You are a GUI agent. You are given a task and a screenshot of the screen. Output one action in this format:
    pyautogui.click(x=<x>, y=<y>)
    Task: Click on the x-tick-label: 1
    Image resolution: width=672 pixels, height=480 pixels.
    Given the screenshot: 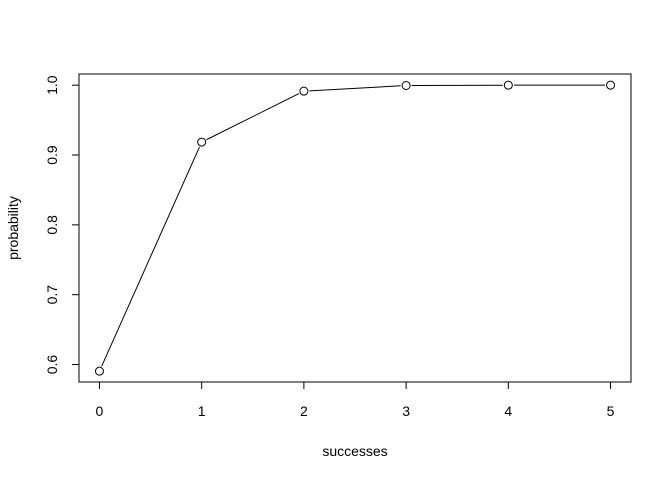 What is the action you would take?
    pyautogui.click(x=202, y=411)
    